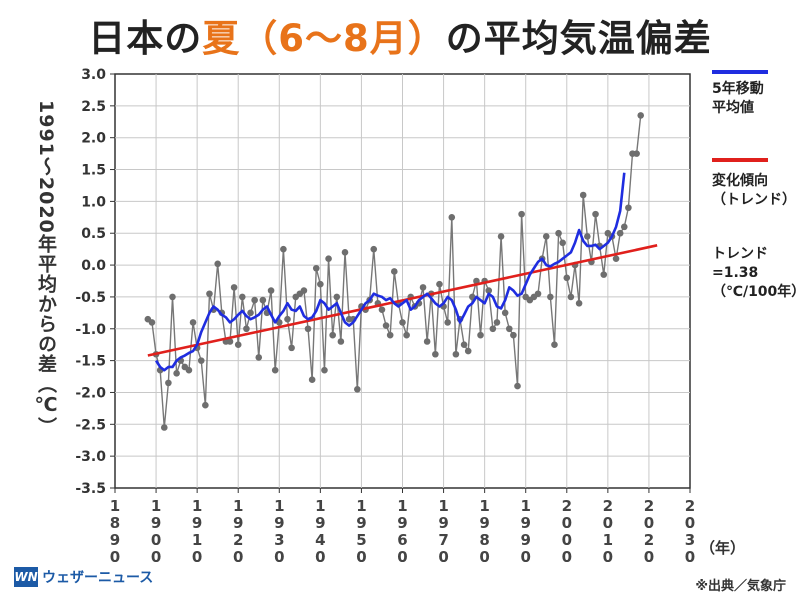 The width and height of the screenshot is (800, 600). I want to click on y-tick-label: 2.5, so click(93, 107).